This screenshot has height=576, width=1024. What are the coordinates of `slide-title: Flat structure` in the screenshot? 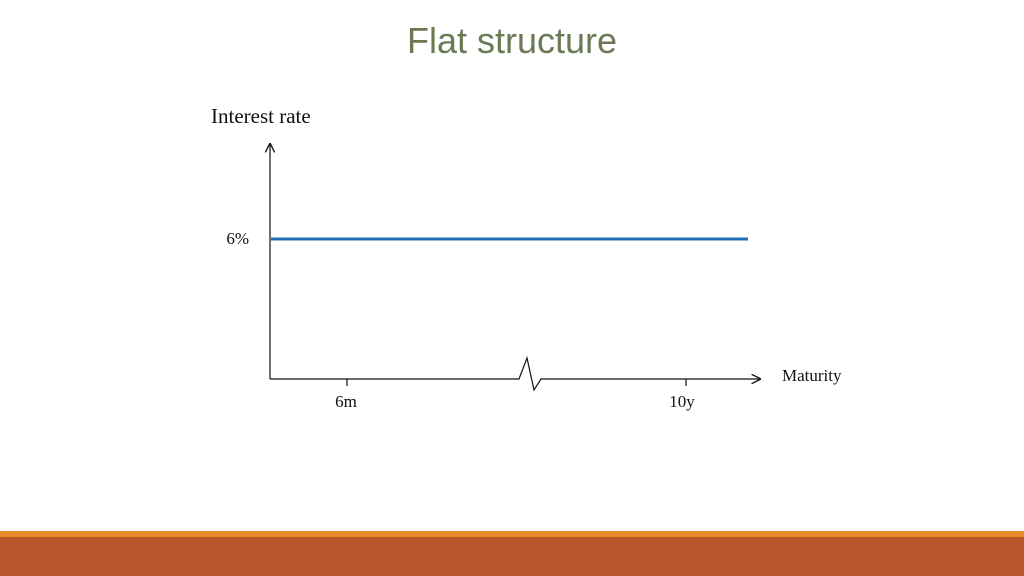 It's located at (512, 40).